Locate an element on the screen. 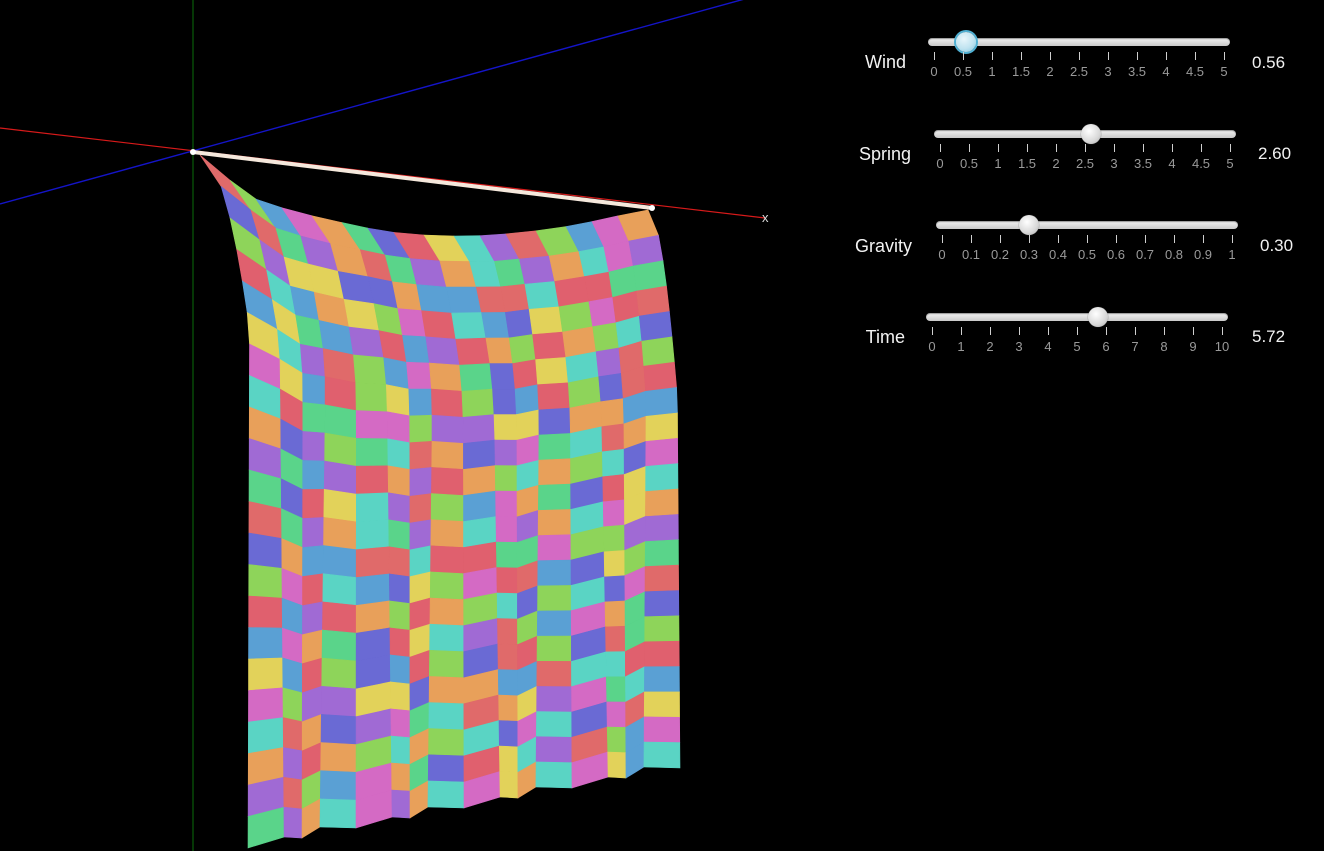 This screenshot has height=851, width=1324. time-ticks: 0 1 2 3 4 5 6 7 8 9 10 is located at coordinates (1077, 340).